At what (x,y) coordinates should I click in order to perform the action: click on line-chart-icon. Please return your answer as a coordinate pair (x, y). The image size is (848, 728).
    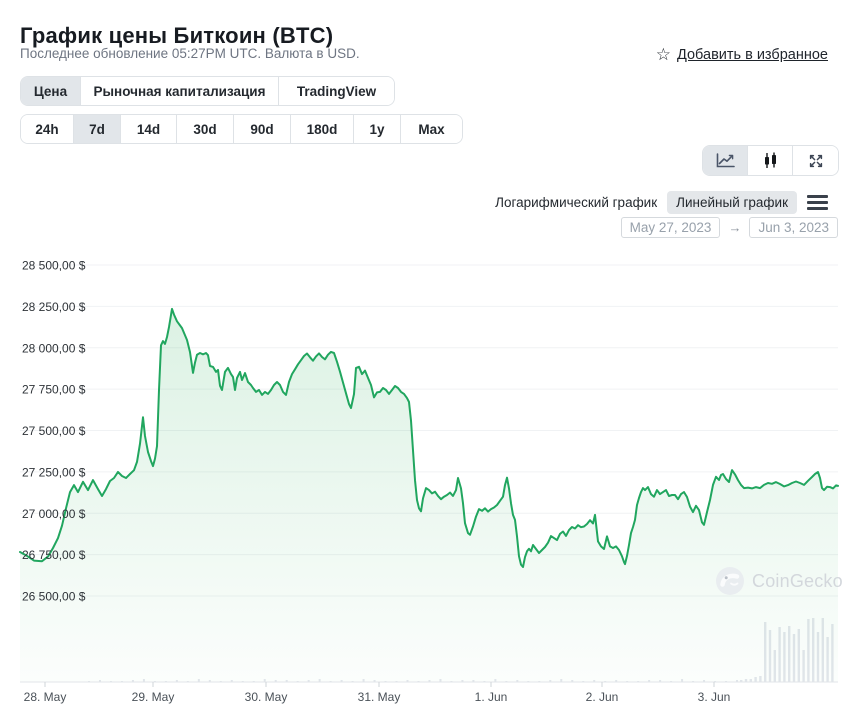
    Looking at the image, I should click on (725, 160).